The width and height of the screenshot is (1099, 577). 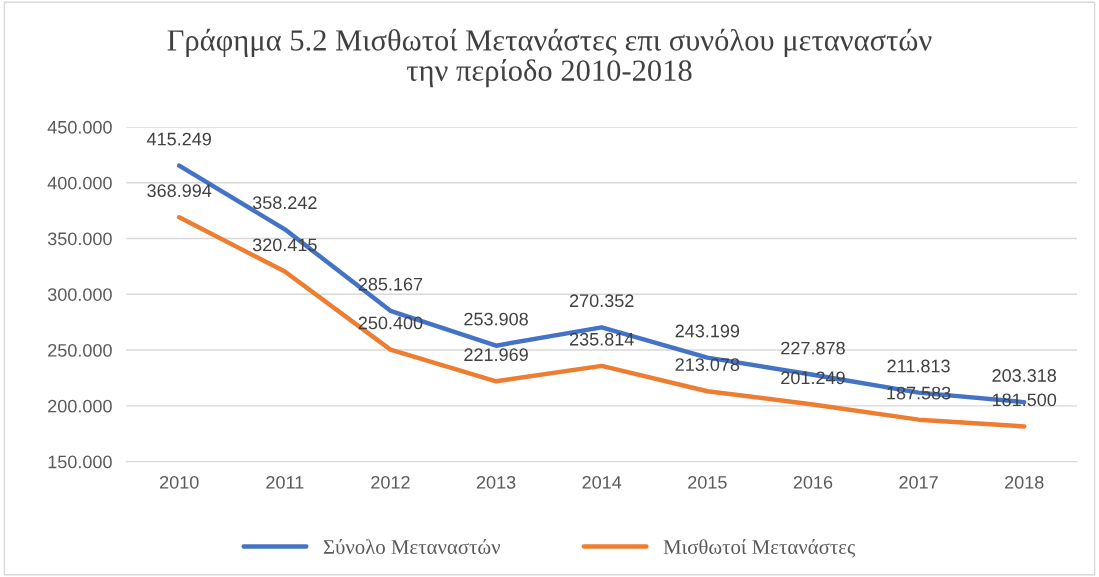 What do you see at coordinates (707, 331) in the screenshot?
I see `data-label: 243.199` at bounding box center [707, 331].